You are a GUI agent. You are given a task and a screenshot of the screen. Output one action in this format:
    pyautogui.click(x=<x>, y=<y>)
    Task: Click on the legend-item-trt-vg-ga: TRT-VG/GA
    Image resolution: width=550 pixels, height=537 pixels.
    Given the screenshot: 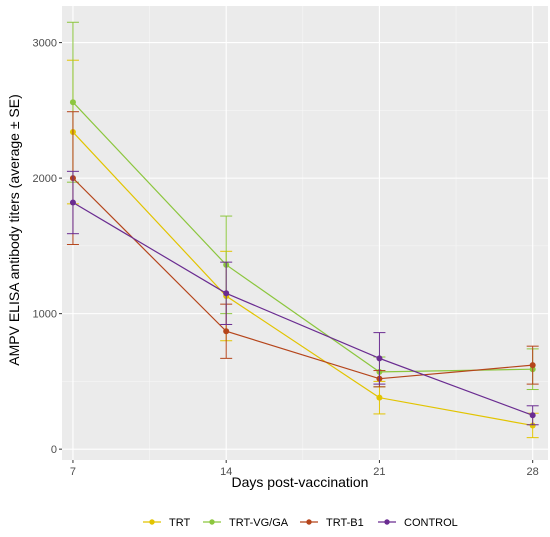 What is the action you would take?
    pyautogui.click(x=246, y=523)
    